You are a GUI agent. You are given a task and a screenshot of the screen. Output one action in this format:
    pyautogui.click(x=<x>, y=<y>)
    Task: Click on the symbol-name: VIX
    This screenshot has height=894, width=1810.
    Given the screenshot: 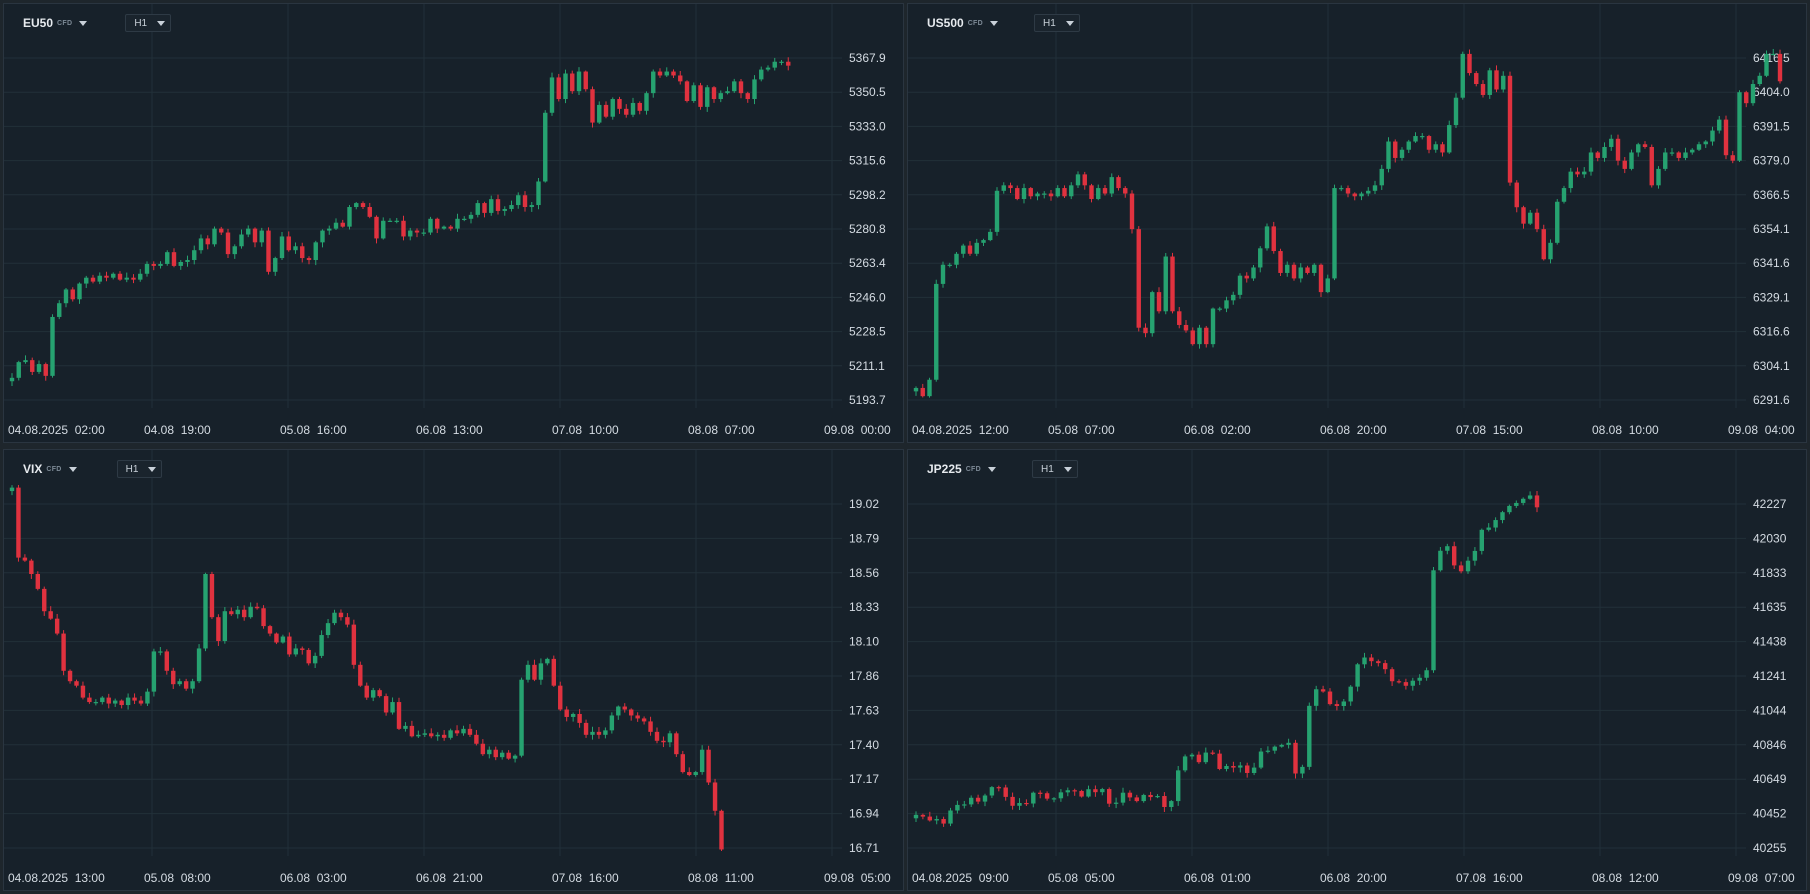 What is the action you would take?
    pyautogui.click(x=33, y=469)
    